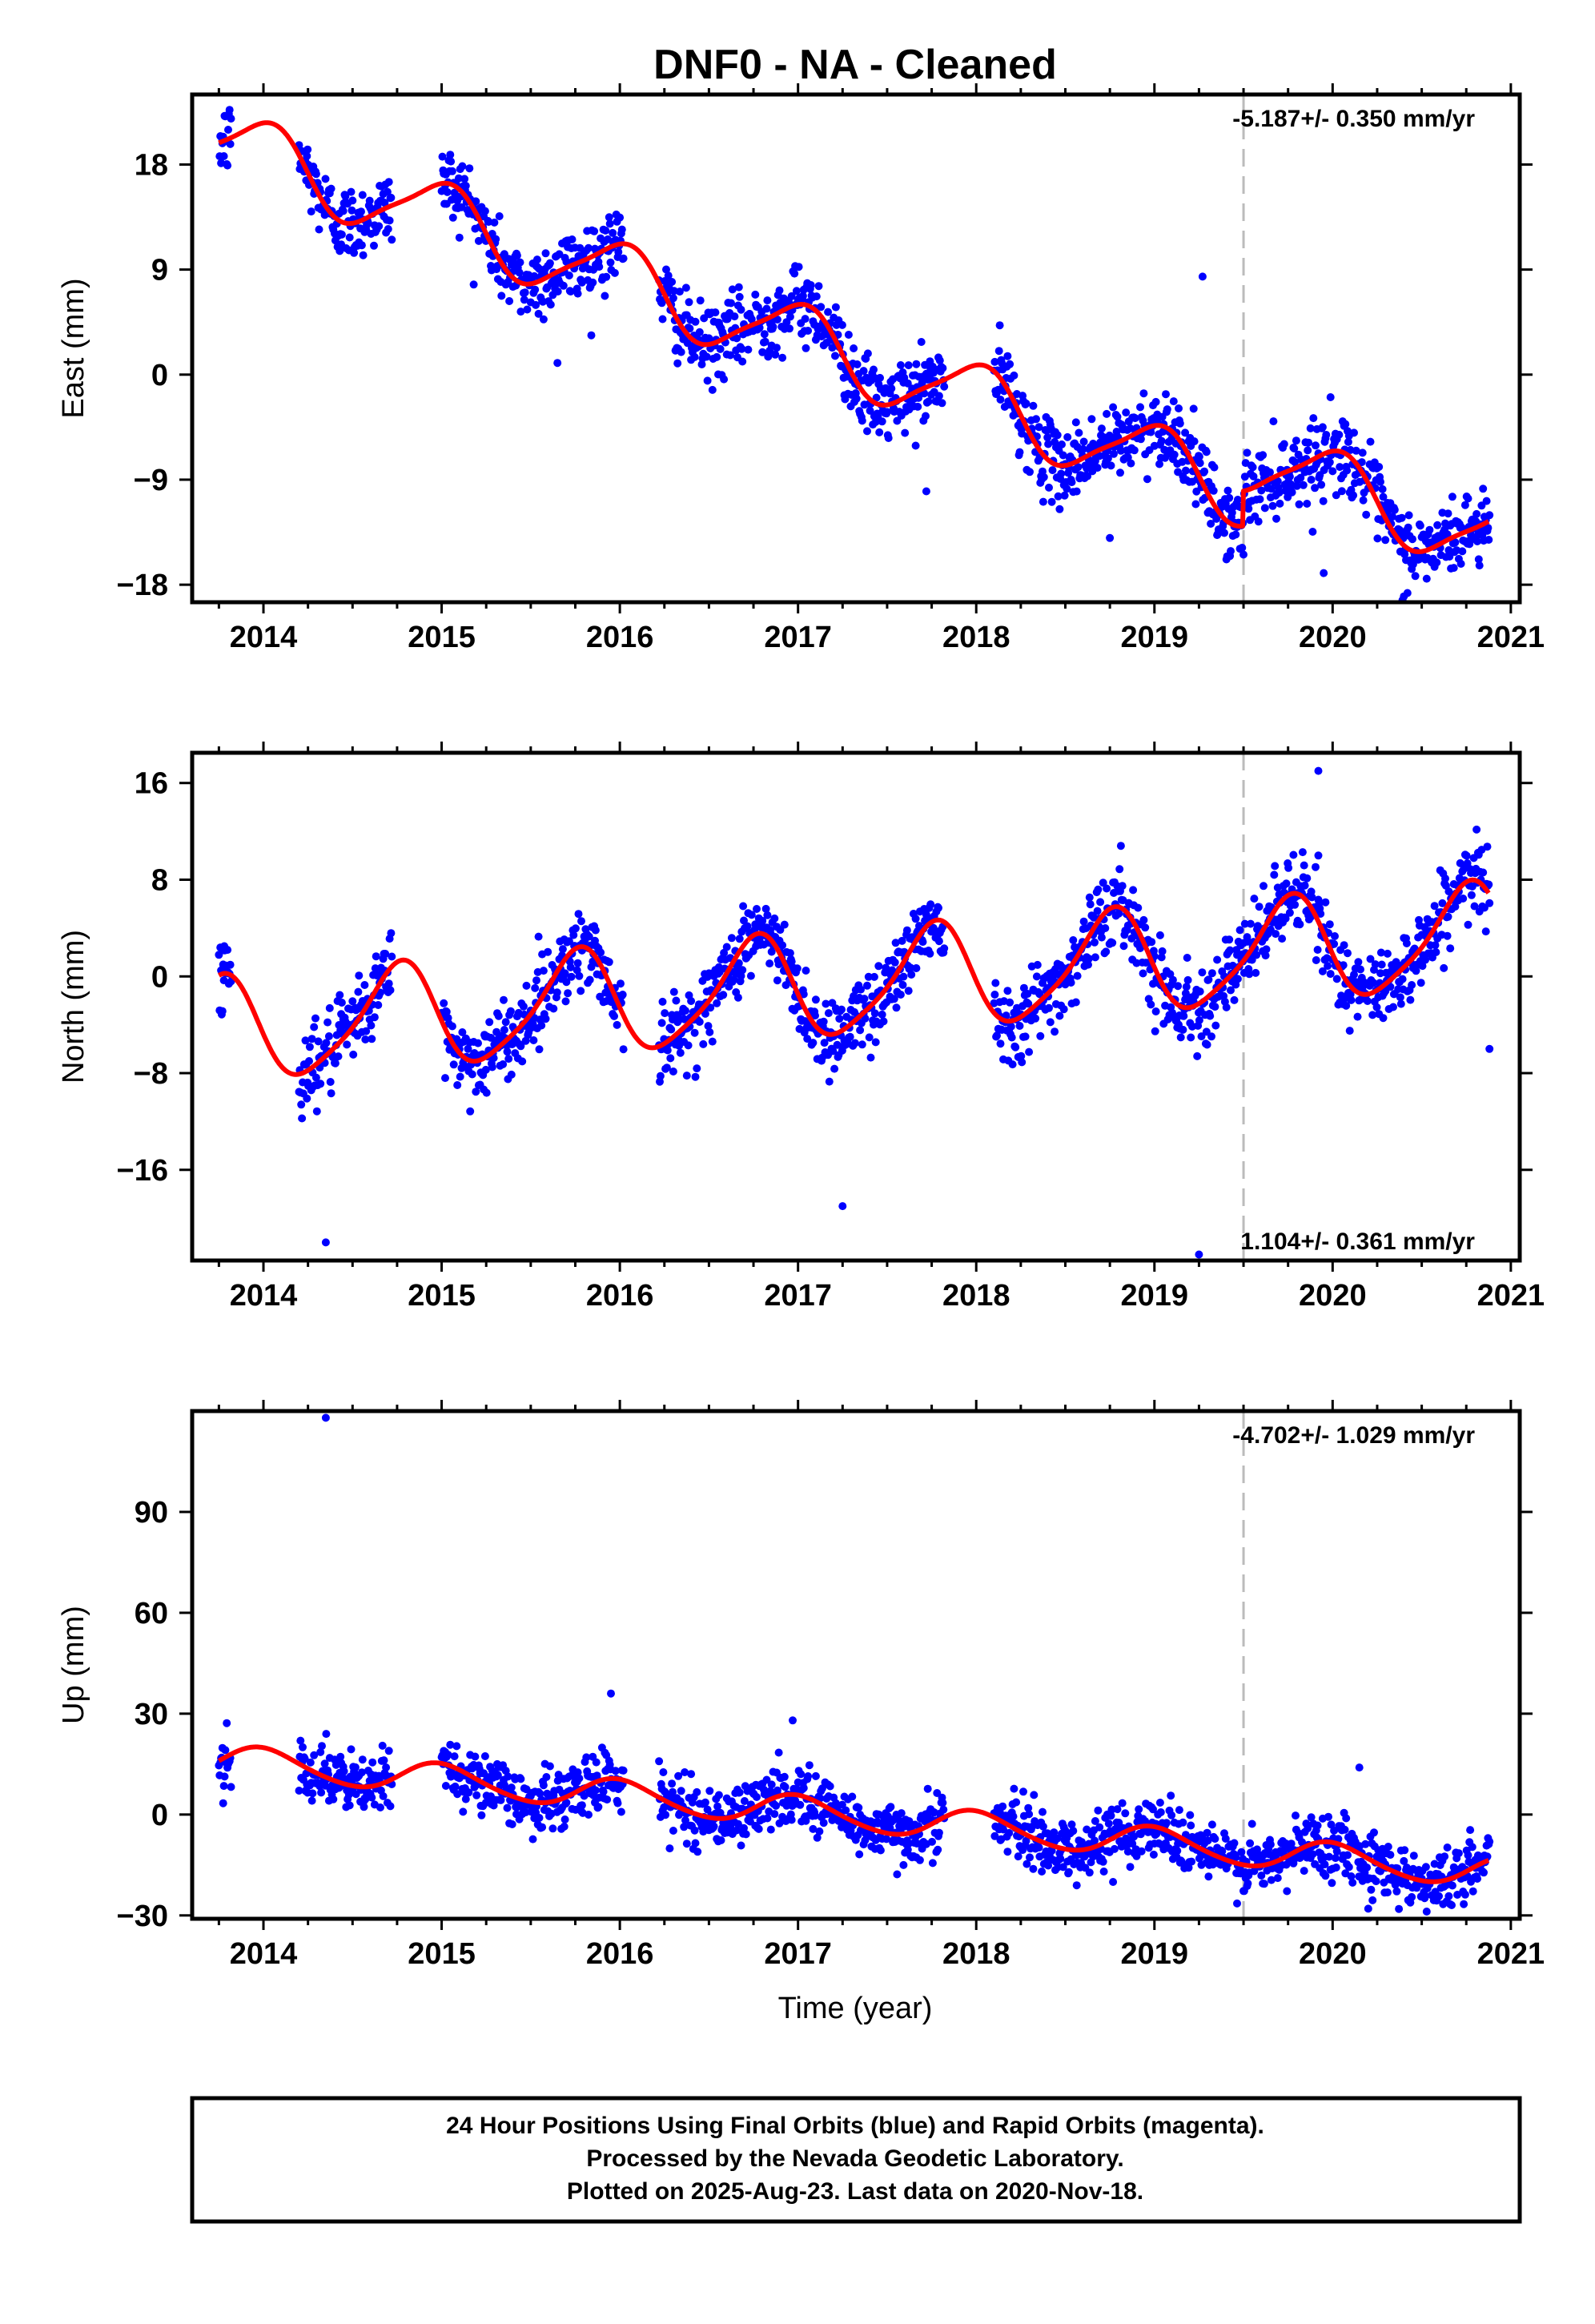 The image size is (1595, 2324). Describe the element at coordinates (1154, 1954) in the screenshot. I see `x-tick-label: 2019` at that location.